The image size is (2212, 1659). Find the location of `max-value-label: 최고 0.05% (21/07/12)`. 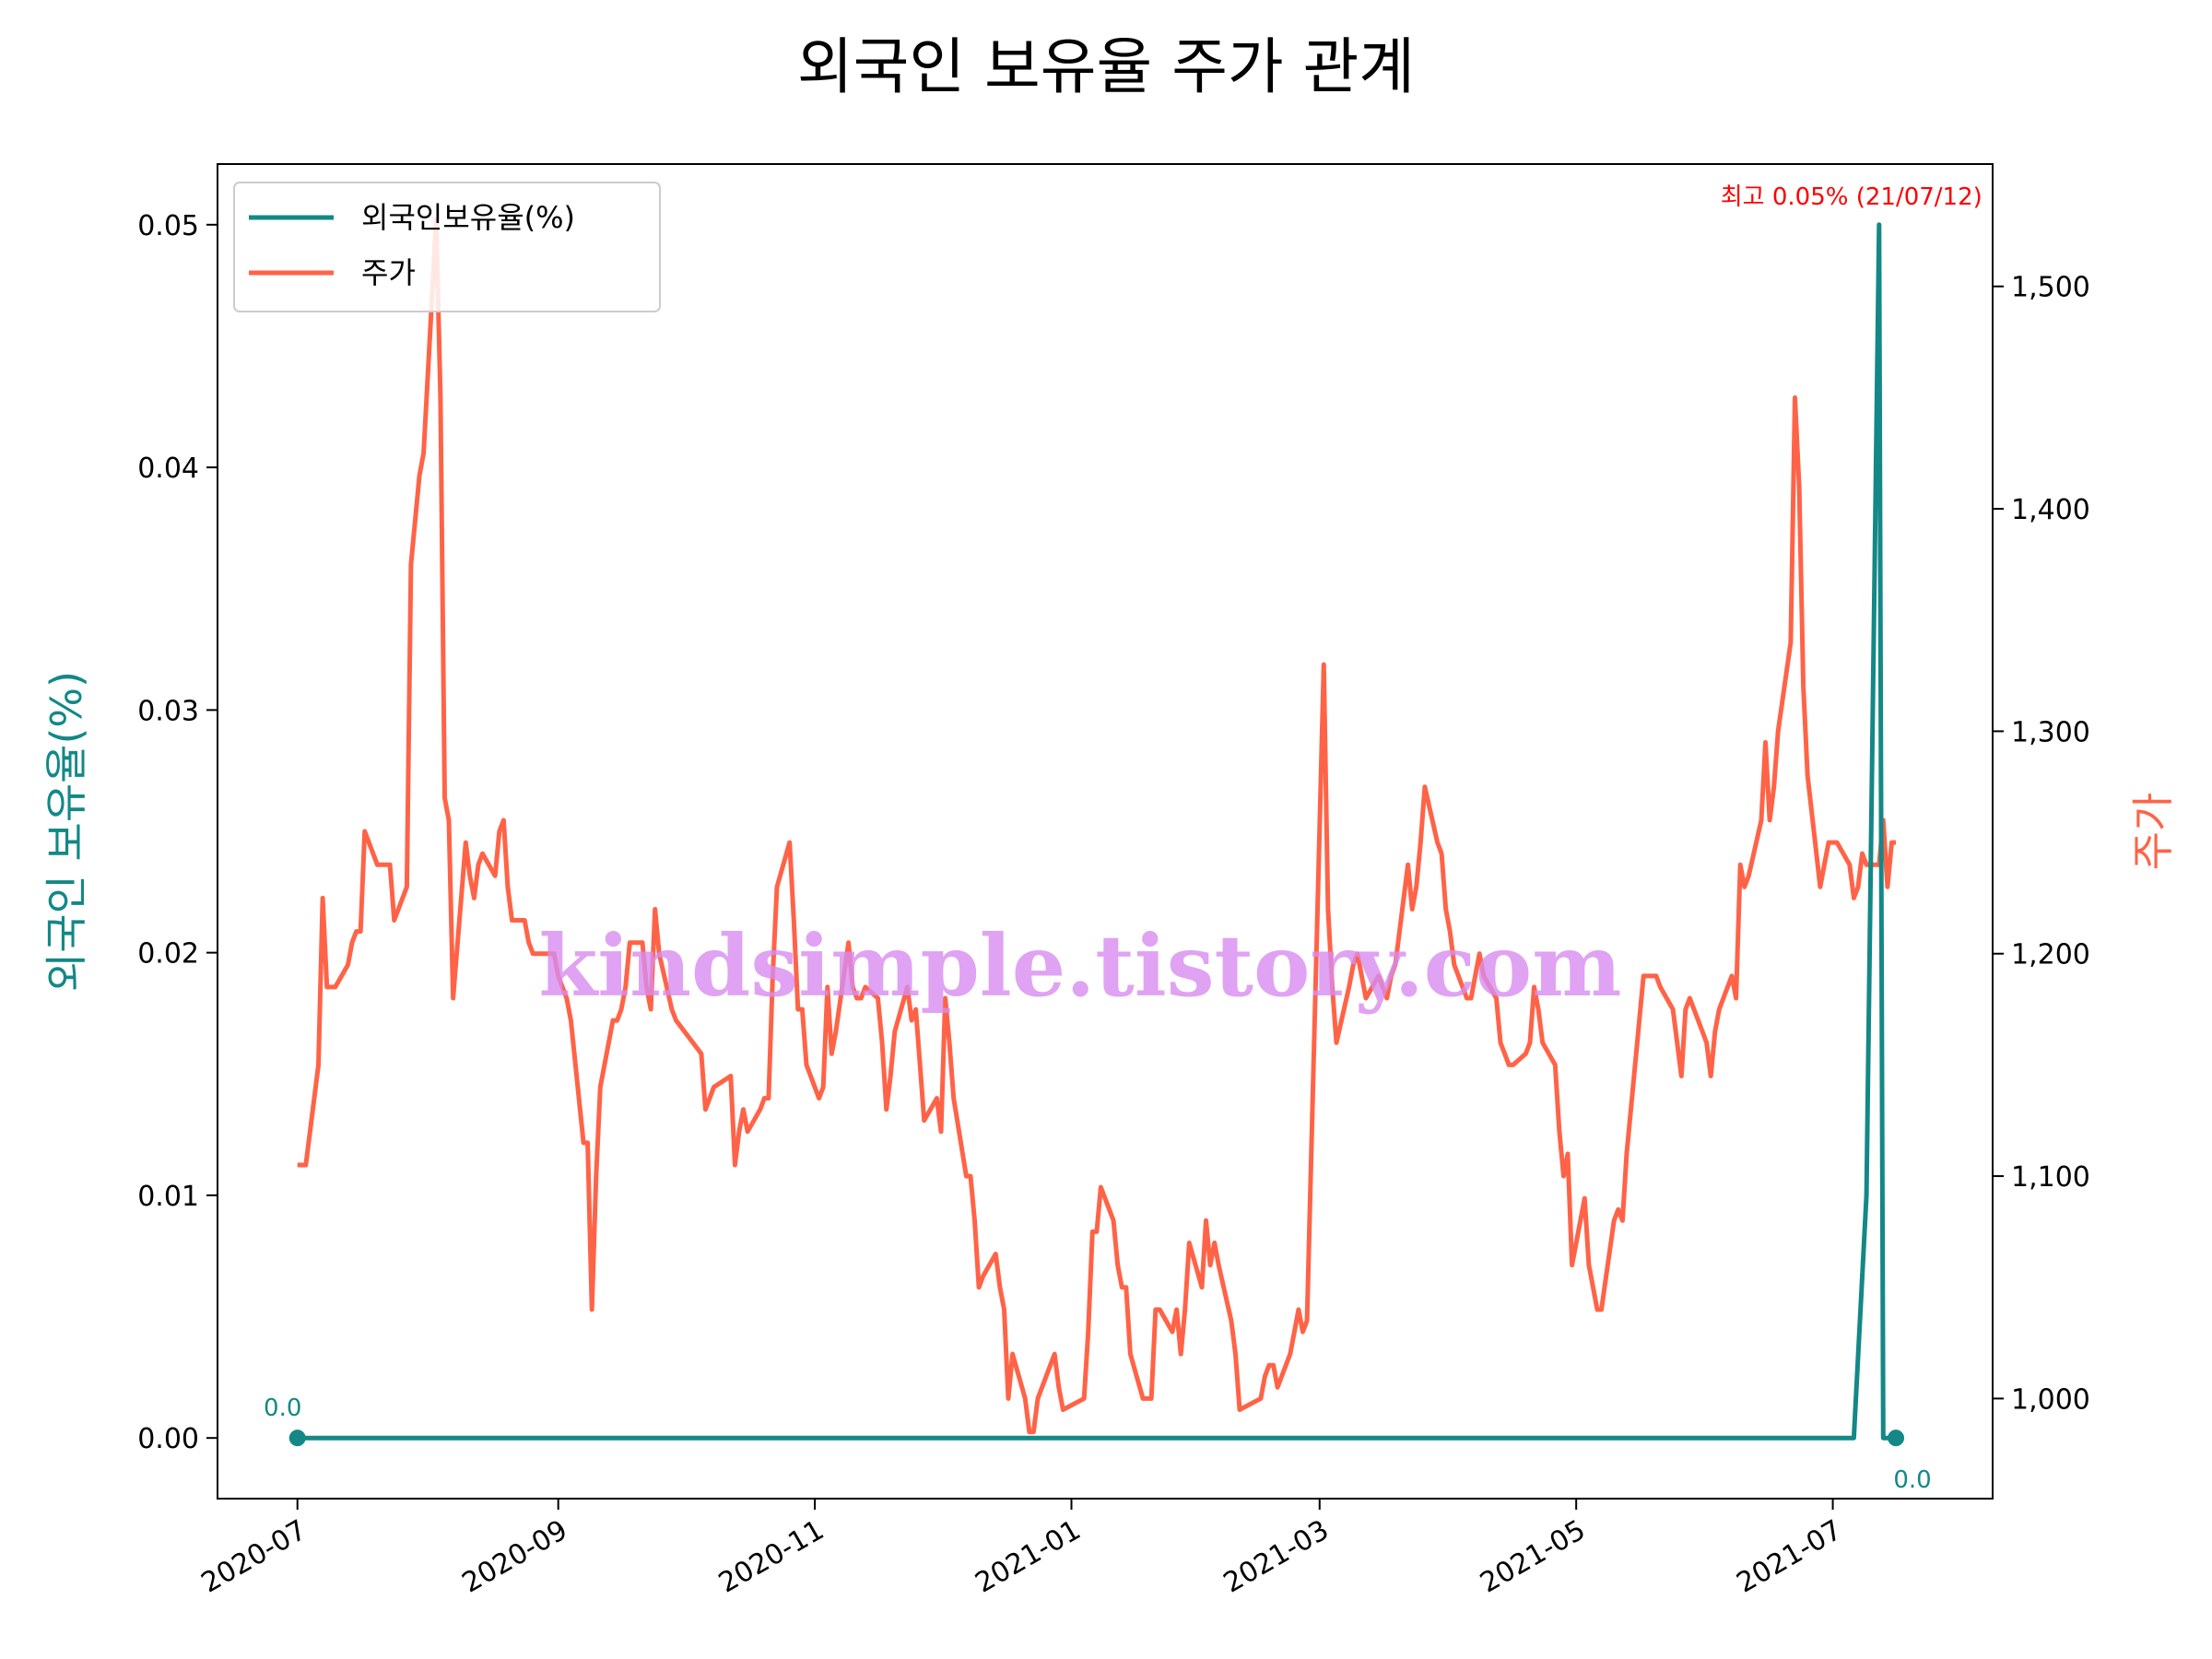

max-value-label: 최고 0.05% (21/07/12) is located at coordinates (1852, 197).